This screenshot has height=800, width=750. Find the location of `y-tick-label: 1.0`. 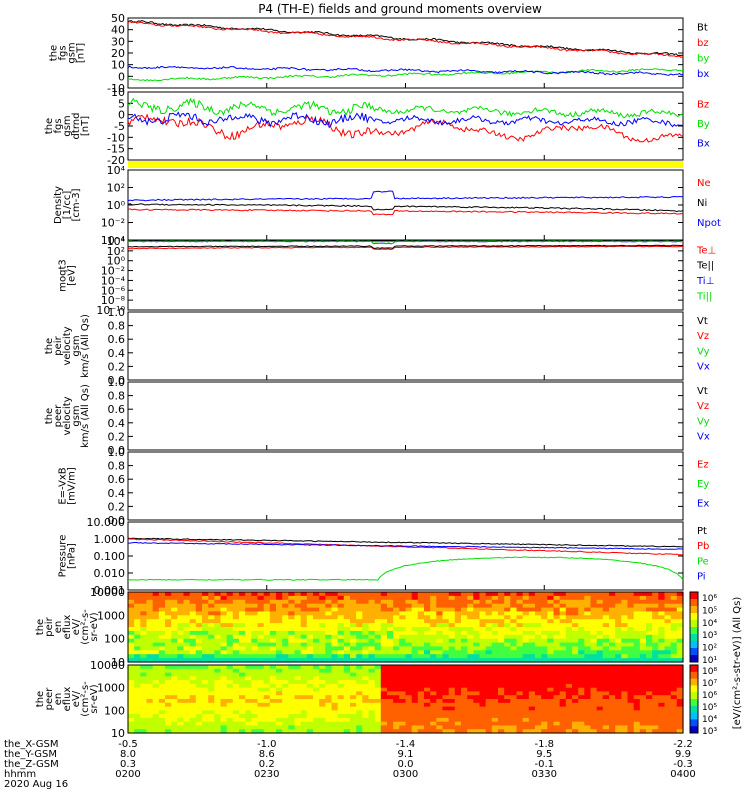

y-tick-label: 1.0 is located at coordinates (117, 452).